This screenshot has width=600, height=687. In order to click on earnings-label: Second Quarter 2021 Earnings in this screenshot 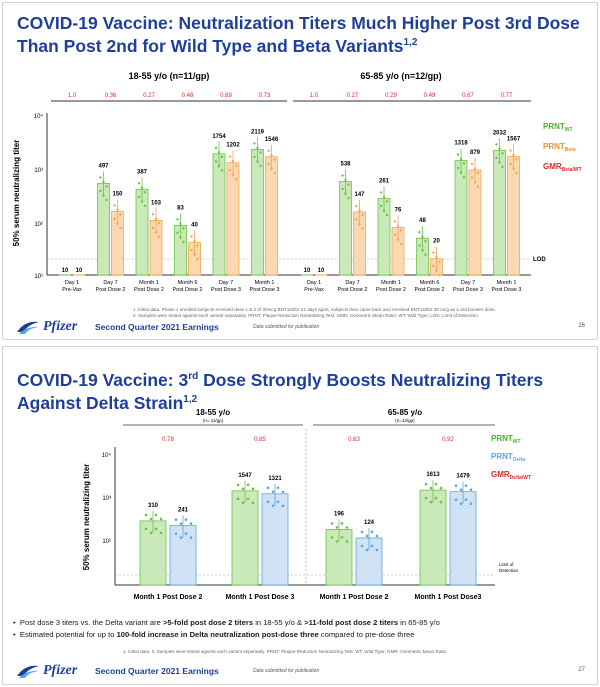, I will do `click(157, 327)`.